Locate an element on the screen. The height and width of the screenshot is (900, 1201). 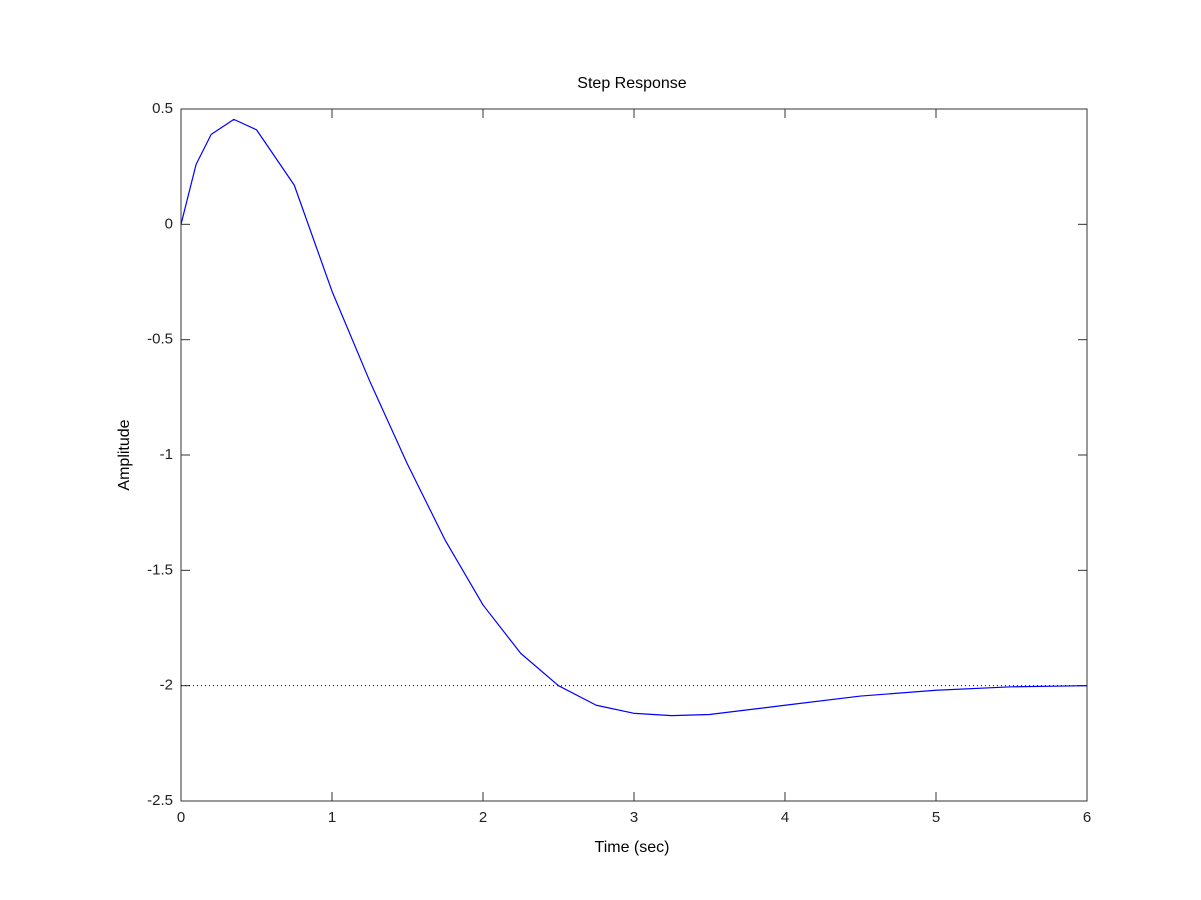
chart-title: Step Response is located at coordinates (632, 83).